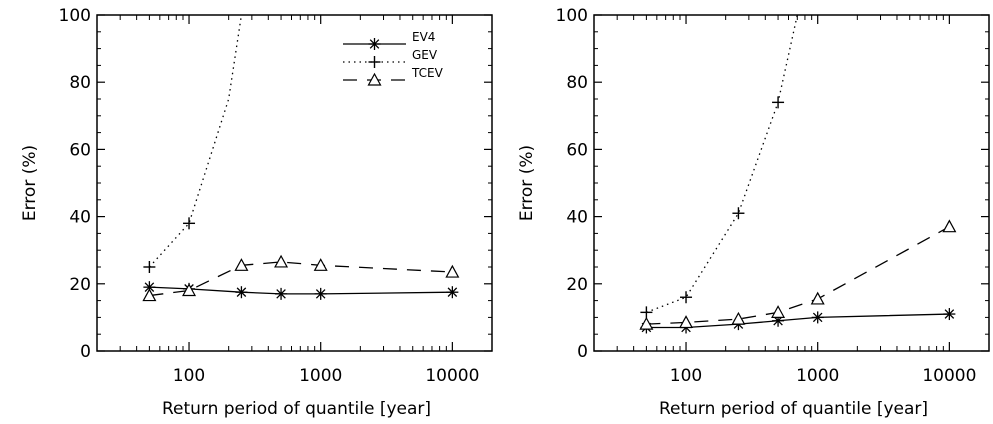 This screenshot has height=424, width=993. I want to click on legend-marker-ev4, so click(374, 44).